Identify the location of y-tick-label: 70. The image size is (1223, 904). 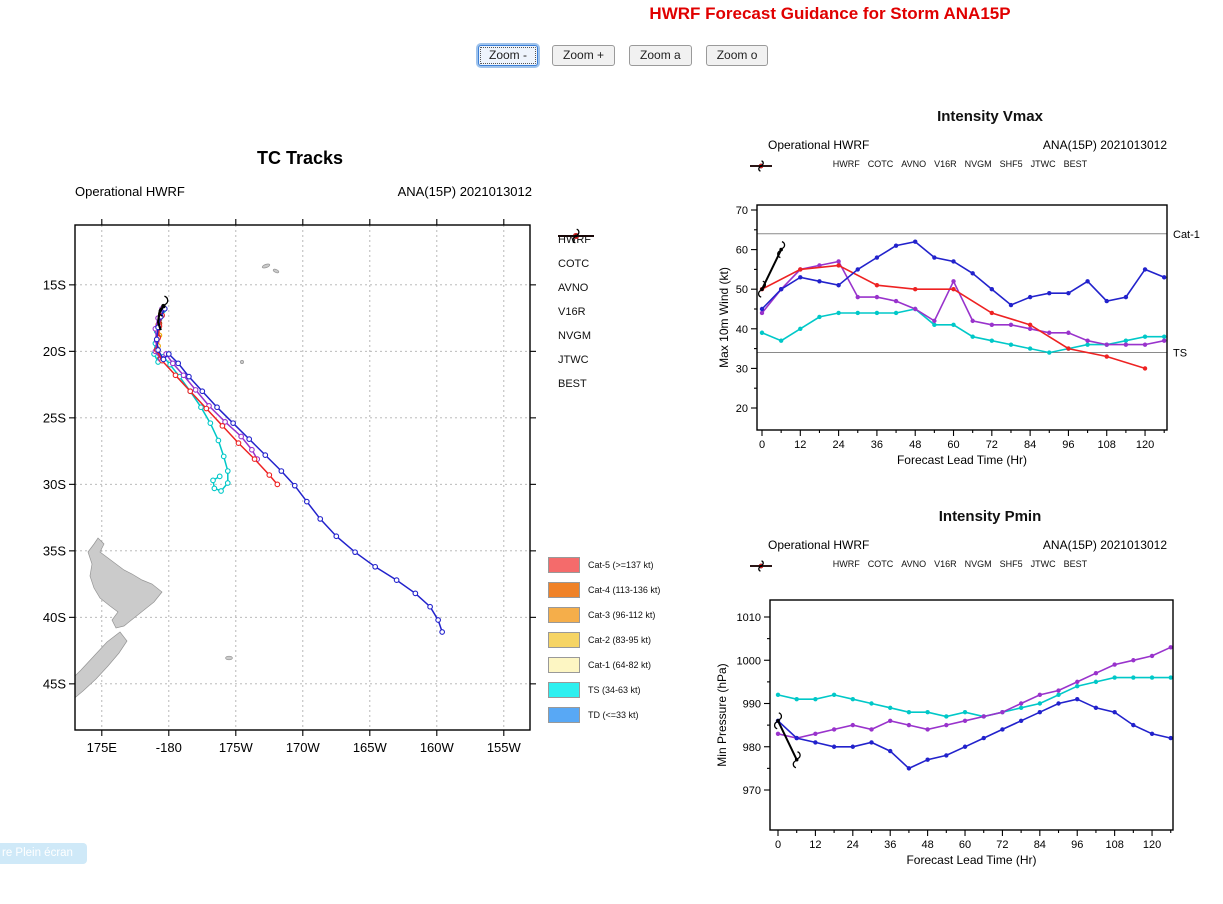
(742, 211).